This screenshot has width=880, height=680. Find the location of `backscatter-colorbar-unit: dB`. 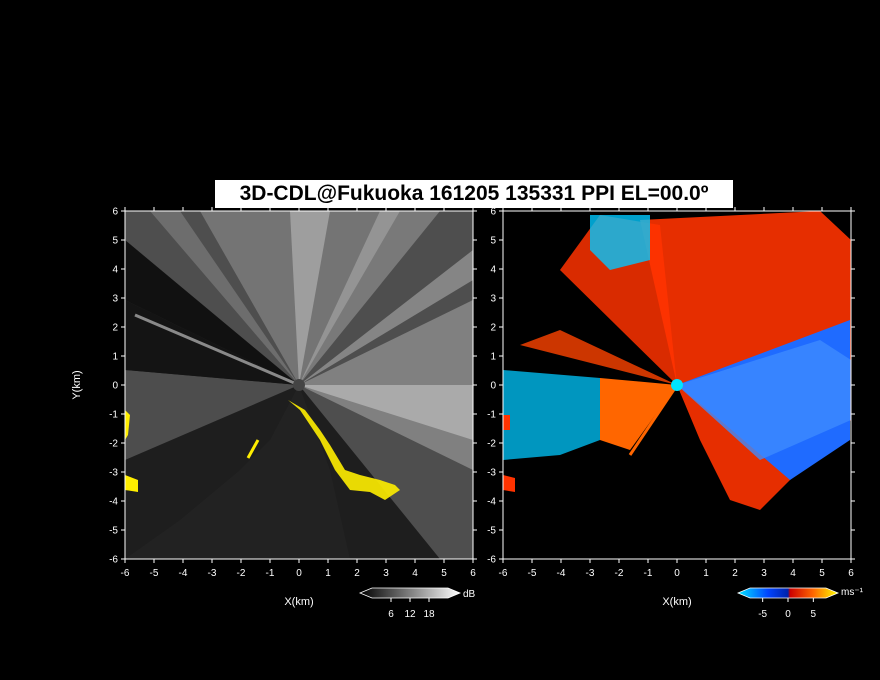

backscatter-colorbar-unit: dB is located at coordinates (469, 594).